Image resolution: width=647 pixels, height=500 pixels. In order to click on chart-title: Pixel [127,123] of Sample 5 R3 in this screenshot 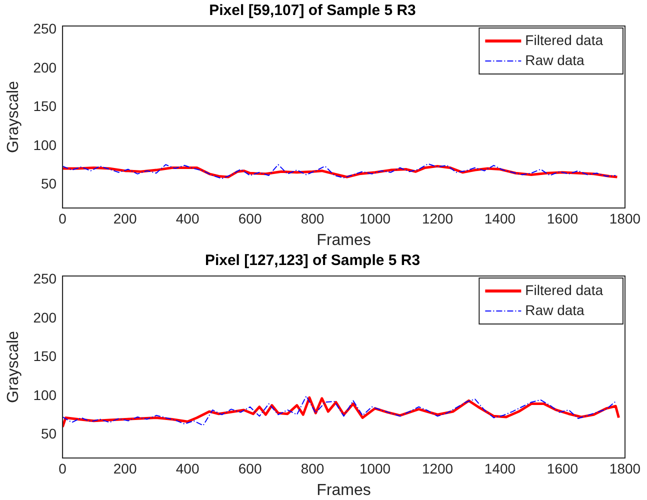, I will do `click(312, 261)`.